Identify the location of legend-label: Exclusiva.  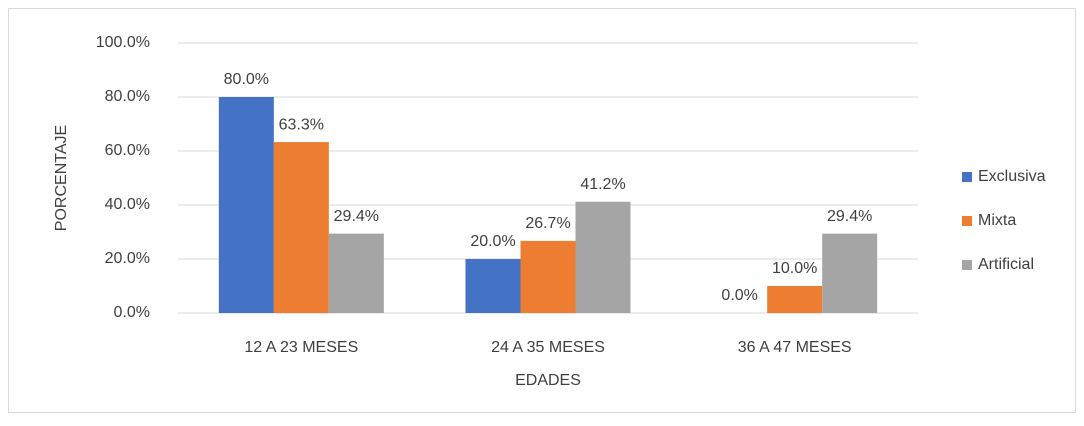
(1012, 176).